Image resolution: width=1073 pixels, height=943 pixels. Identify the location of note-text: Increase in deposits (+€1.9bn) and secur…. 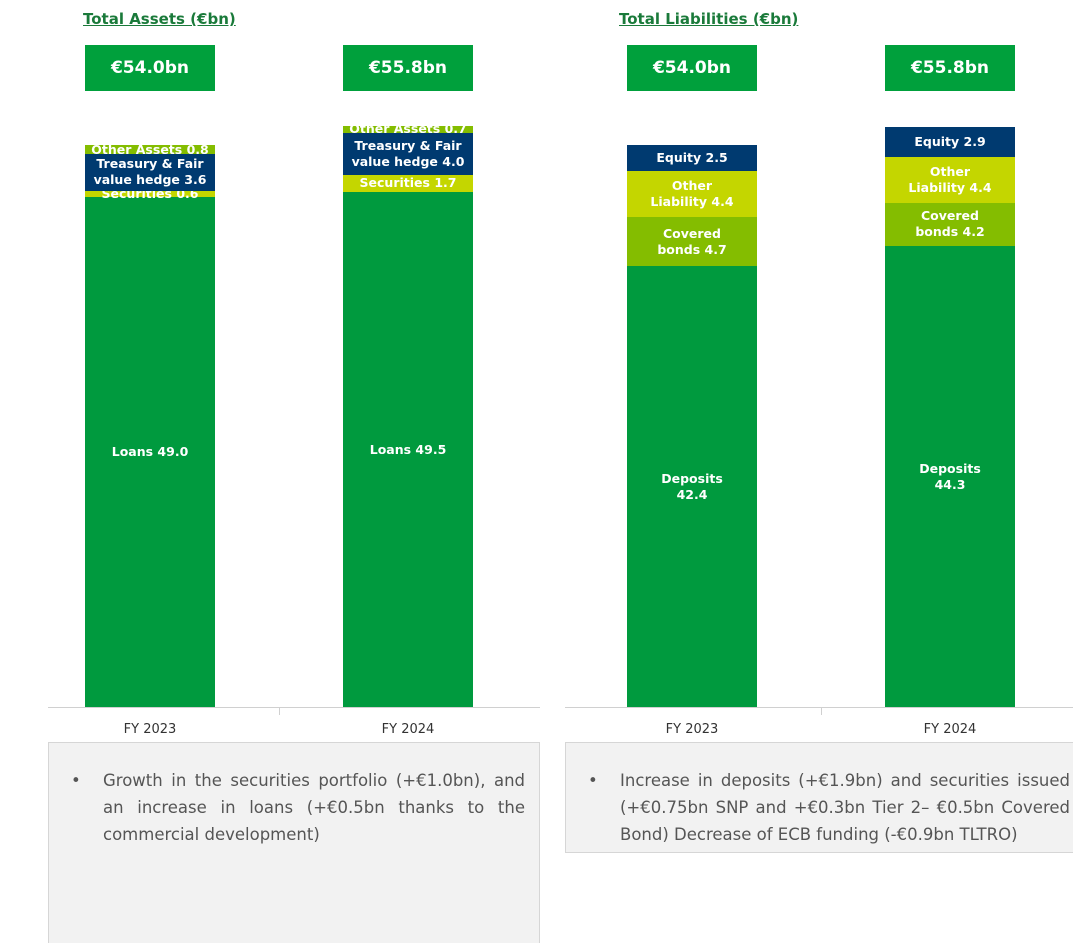
(845, 807).